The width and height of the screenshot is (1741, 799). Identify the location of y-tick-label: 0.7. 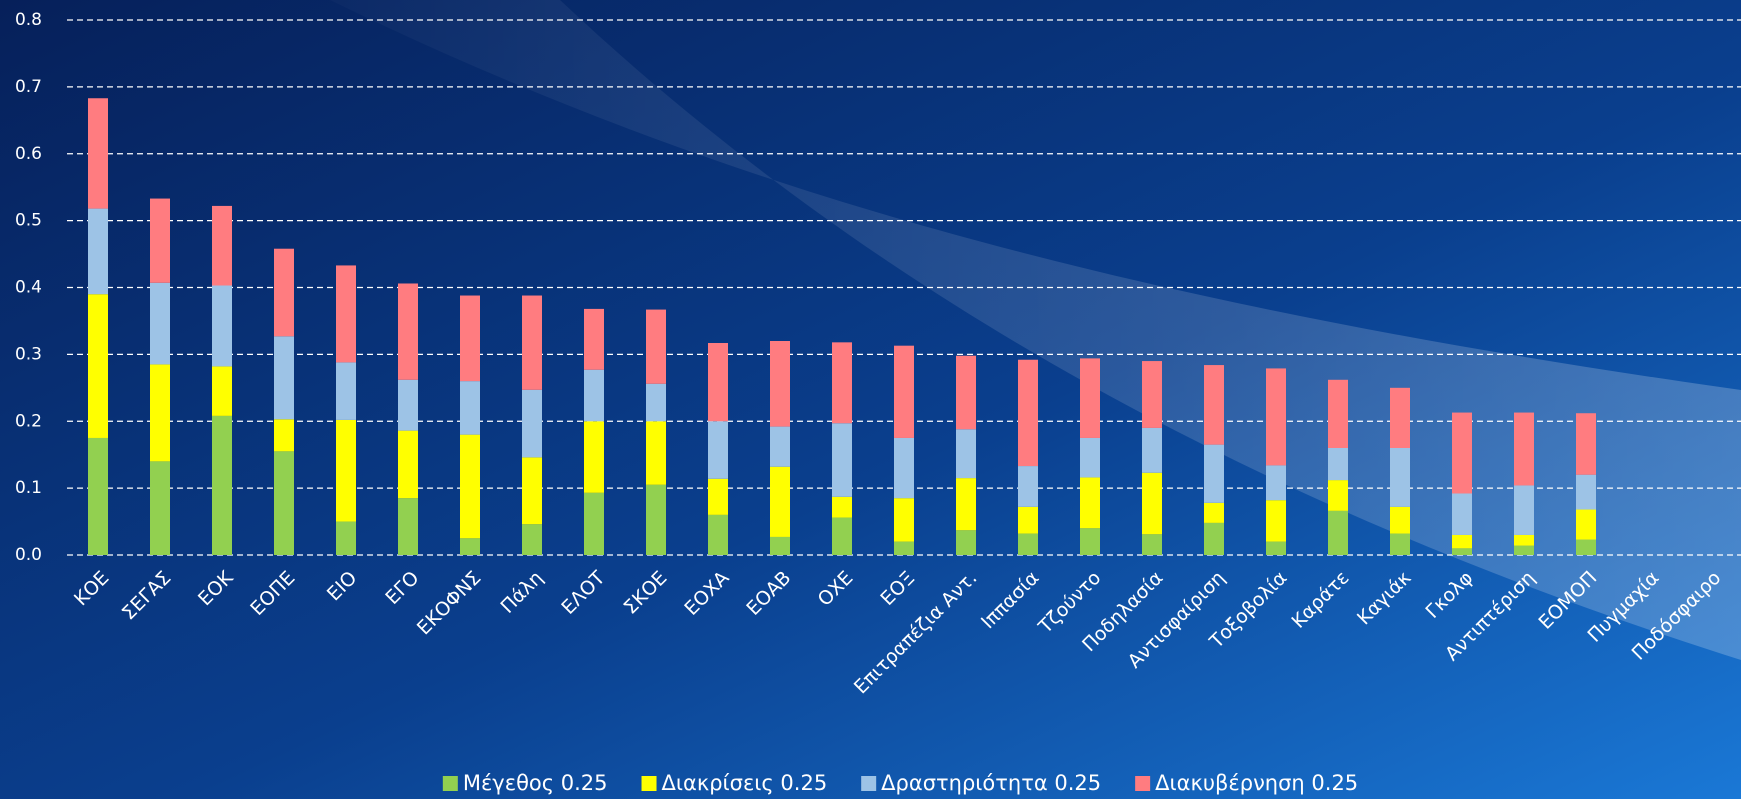
(28, 87).